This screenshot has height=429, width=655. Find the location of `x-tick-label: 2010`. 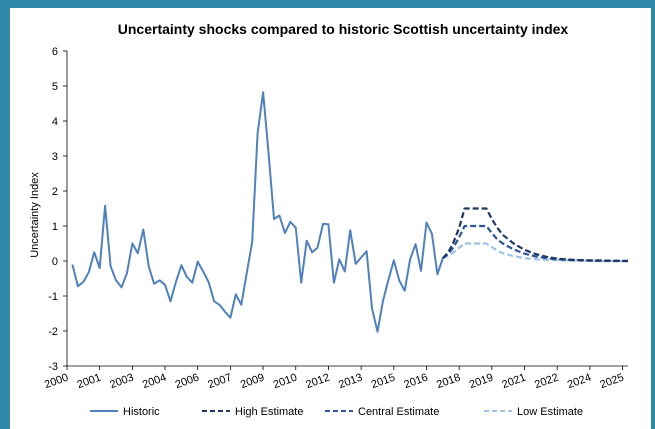

x-tick-label: 2010 is located at coordinates (285, 382).